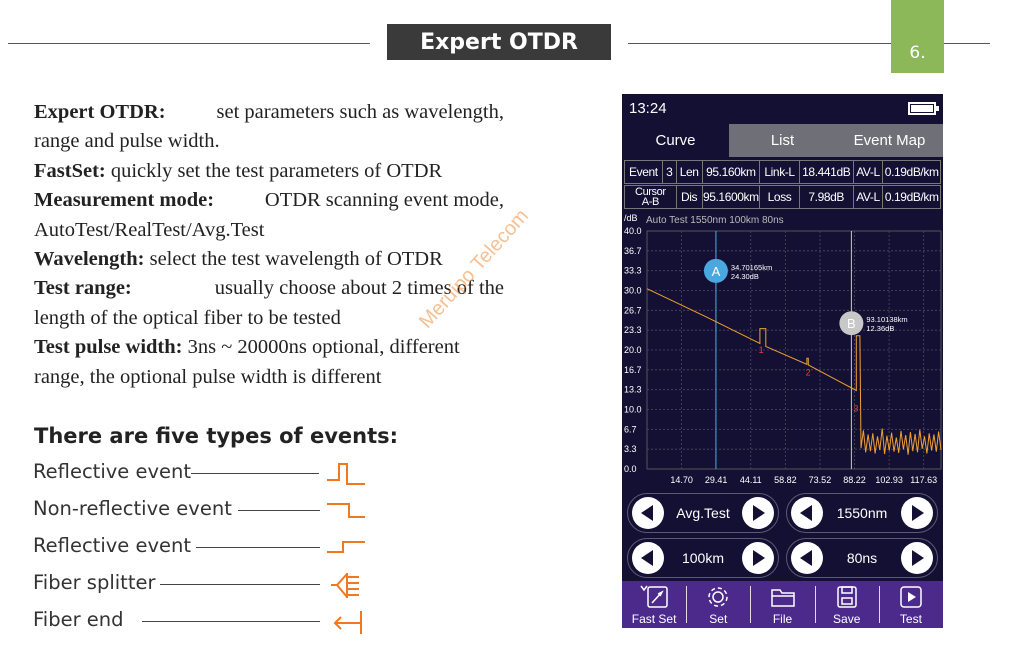  I want to click on y-tick-label: 26.7, so click(633, 310).